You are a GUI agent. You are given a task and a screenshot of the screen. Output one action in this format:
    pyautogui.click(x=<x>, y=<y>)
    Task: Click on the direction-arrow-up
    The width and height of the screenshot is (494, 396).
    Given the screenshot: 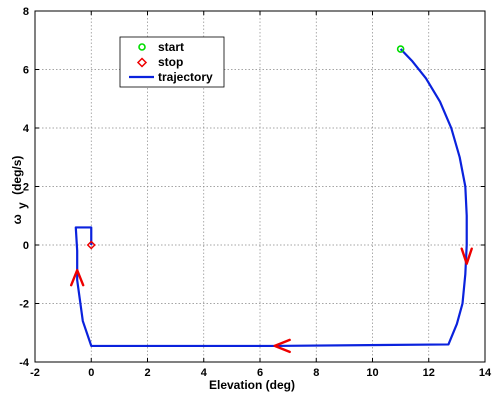 What is the action you would take?
    pyautogui.click(x=77, y=277)
    